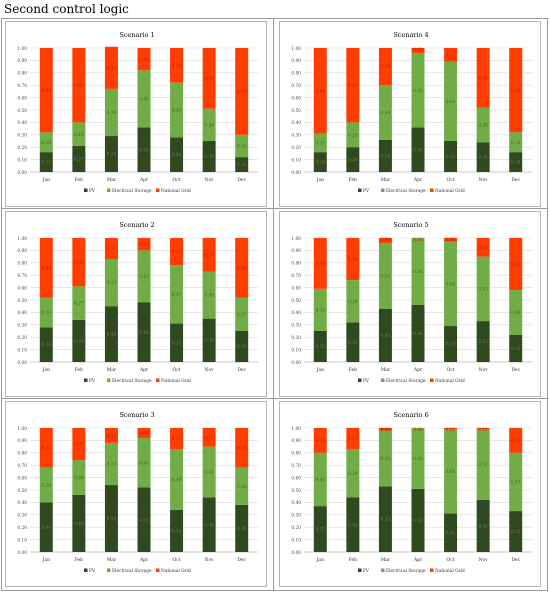  I want to click on chart-title: Scenario 5, so click(410, 225).